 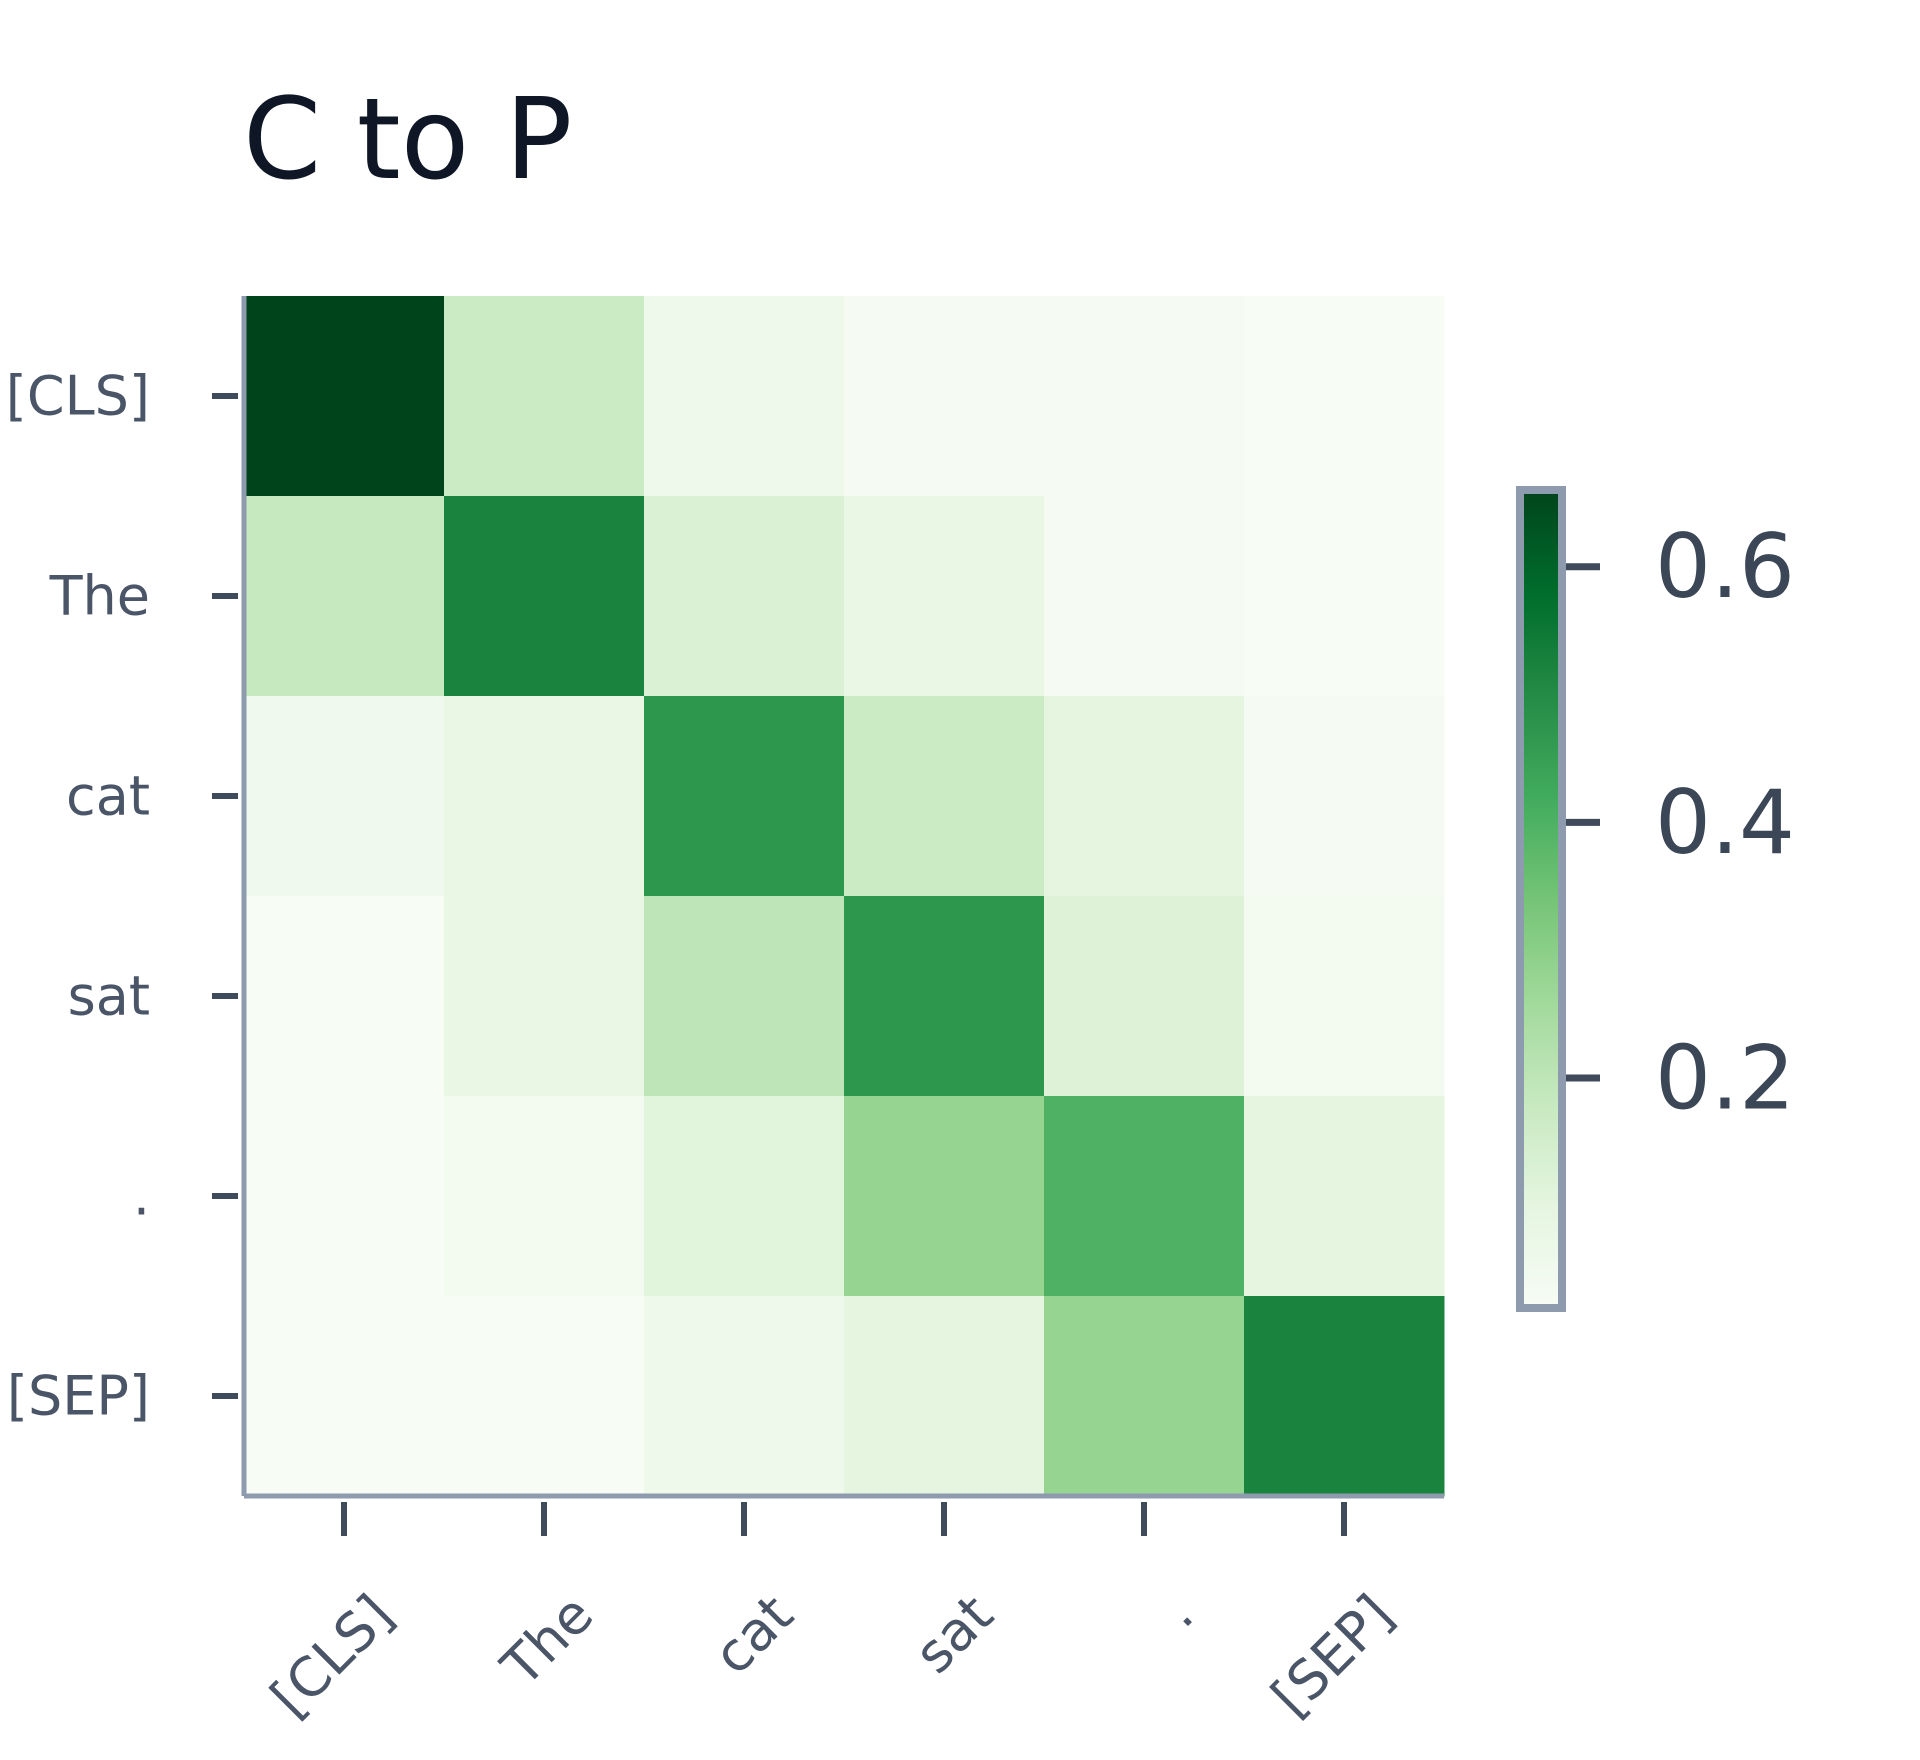 I want to click on x-tick-label: cat, so click(x=753, y=1635).